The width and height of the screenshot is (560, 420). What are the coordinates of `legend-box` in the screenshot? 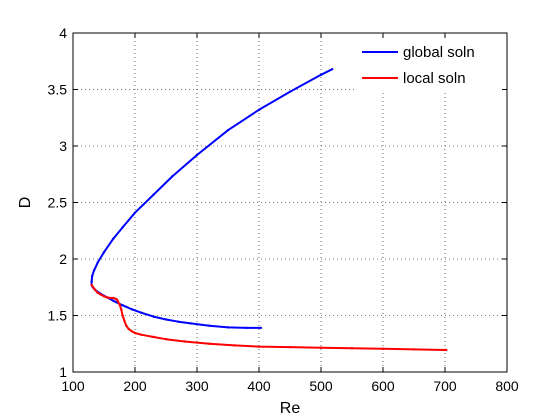 It's located at (429, 65).